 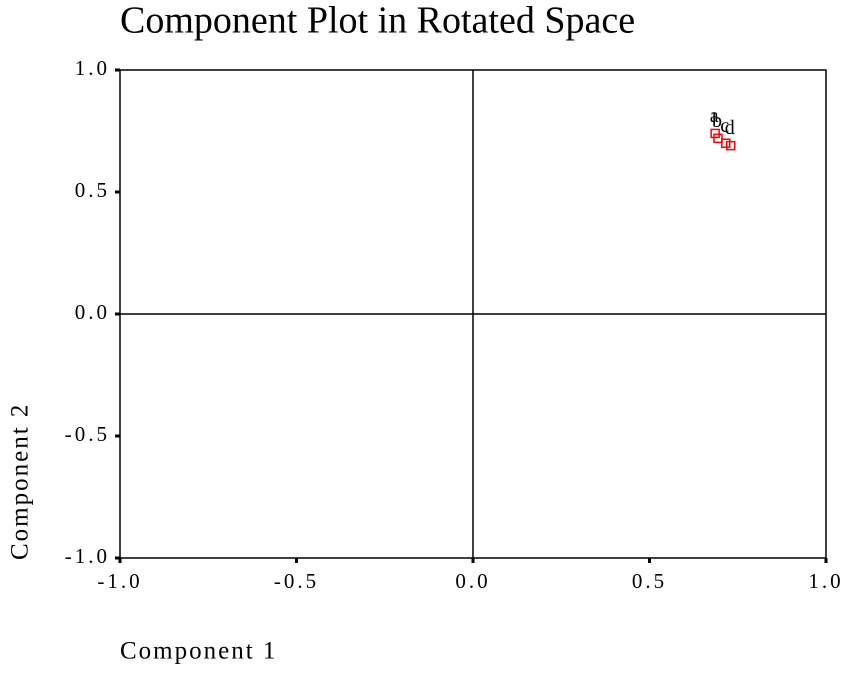 What do you see at coordinates (198, 651) in the screenshot?
I see `x-axis-title: Component 1` at bounding box center [198, 651].